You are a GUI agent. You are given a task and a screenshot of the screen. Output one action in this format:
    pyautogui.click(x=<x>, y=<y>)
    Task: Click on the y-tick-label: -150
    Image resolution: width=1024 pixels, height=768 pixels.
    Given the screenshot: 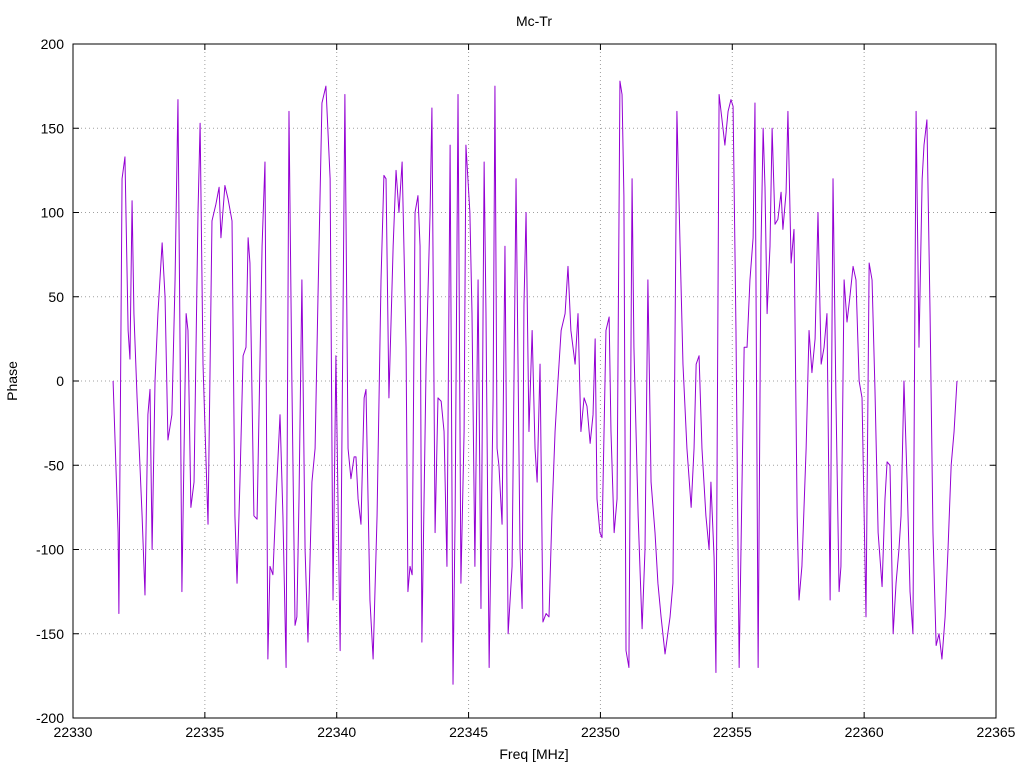 What is the action you would take?
    pyautogui.click(x=50, y=634)
    